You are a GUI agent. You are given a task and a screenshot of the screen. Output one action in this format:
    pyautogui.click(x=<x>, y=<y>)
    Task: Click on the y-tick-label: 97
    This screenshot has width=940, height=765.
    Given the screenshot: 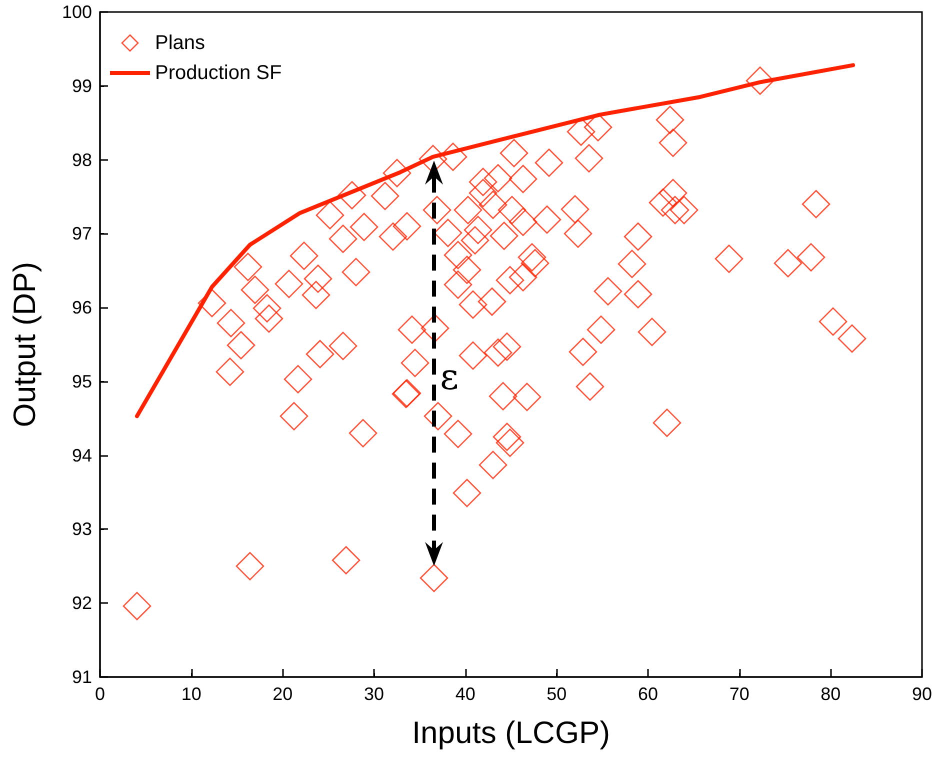 What is the action you would take?
    pyautogui.click(x=82, y=234)
    